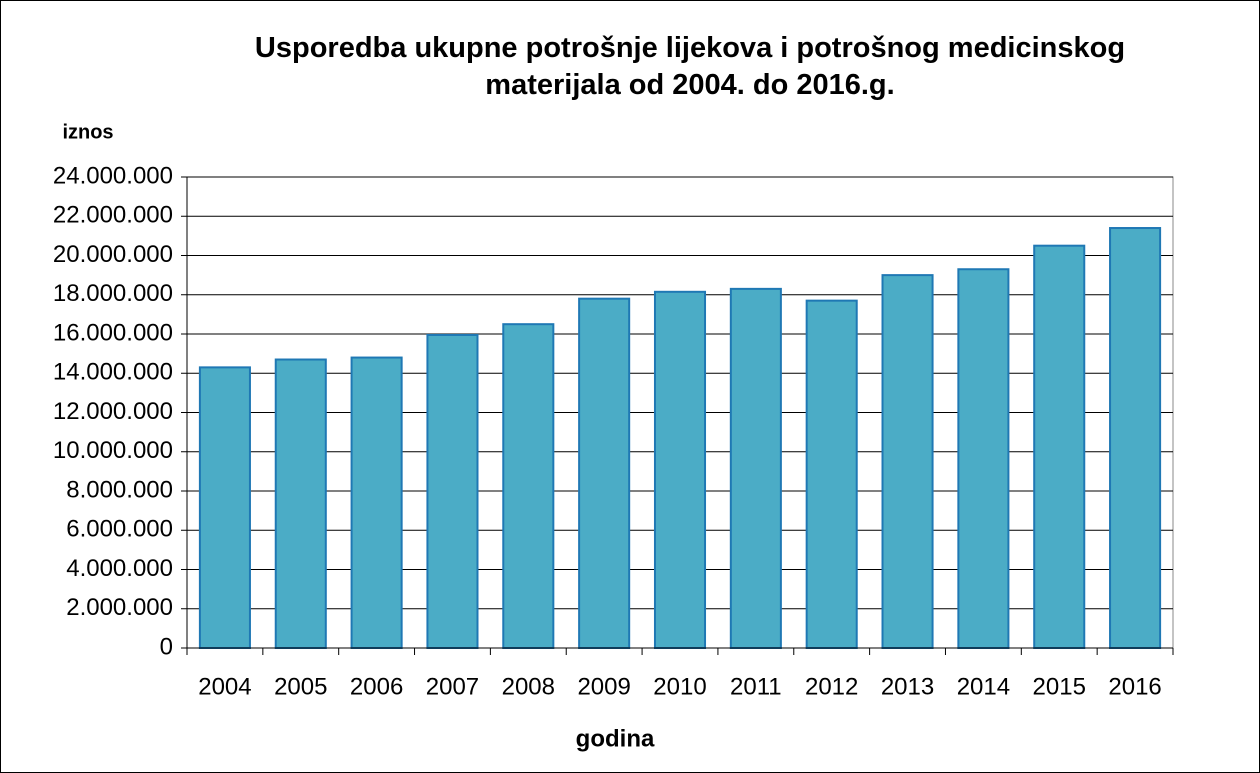 Image resolution: width=1260 pixels, height=773 pixels. What do you see at coordinates (113, 411) in the screenshot?
I see `y-tick-label: 12.000.000` at bounding box center [113, 411].